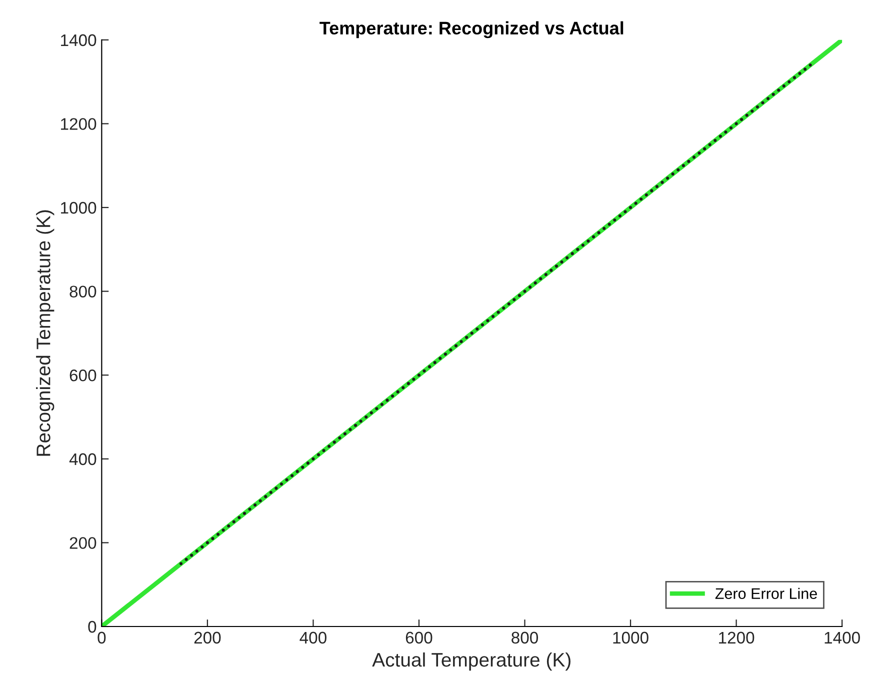 The height and width of the screenshot is (700, 869). Describe the element at coordinates (207, 638) in the screenshot. I see `x-tick-label: 200` at that location.